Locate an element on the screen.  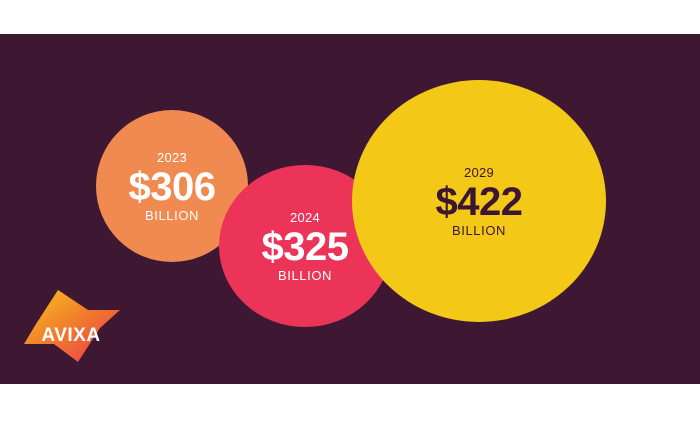
logo-wordmark: AVIXA is located at coordinates (71, 335).